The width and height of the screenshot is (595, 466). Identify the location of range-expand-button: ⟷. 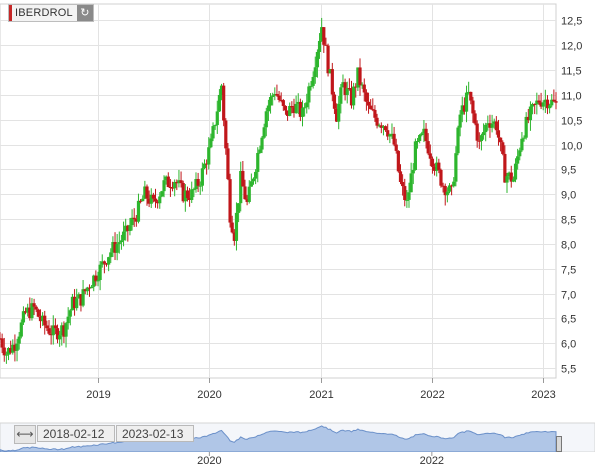
(25, 434).